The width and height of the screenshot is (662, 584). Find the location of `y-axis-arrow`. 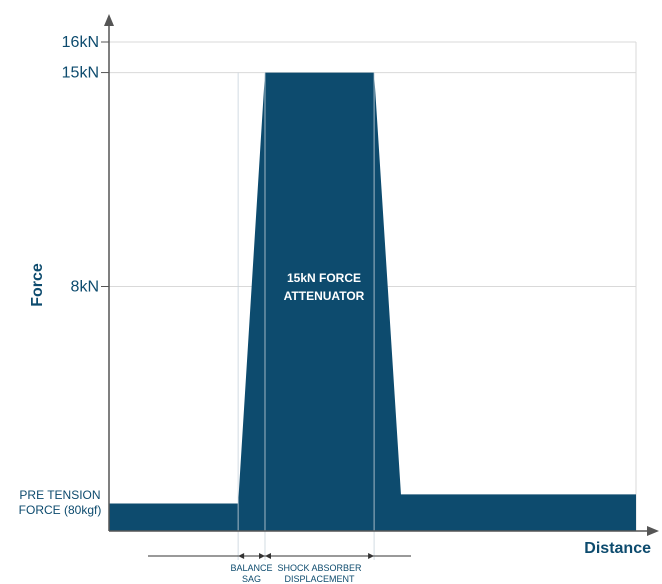

y-axis-arrow is located at coordinates (109, 20).